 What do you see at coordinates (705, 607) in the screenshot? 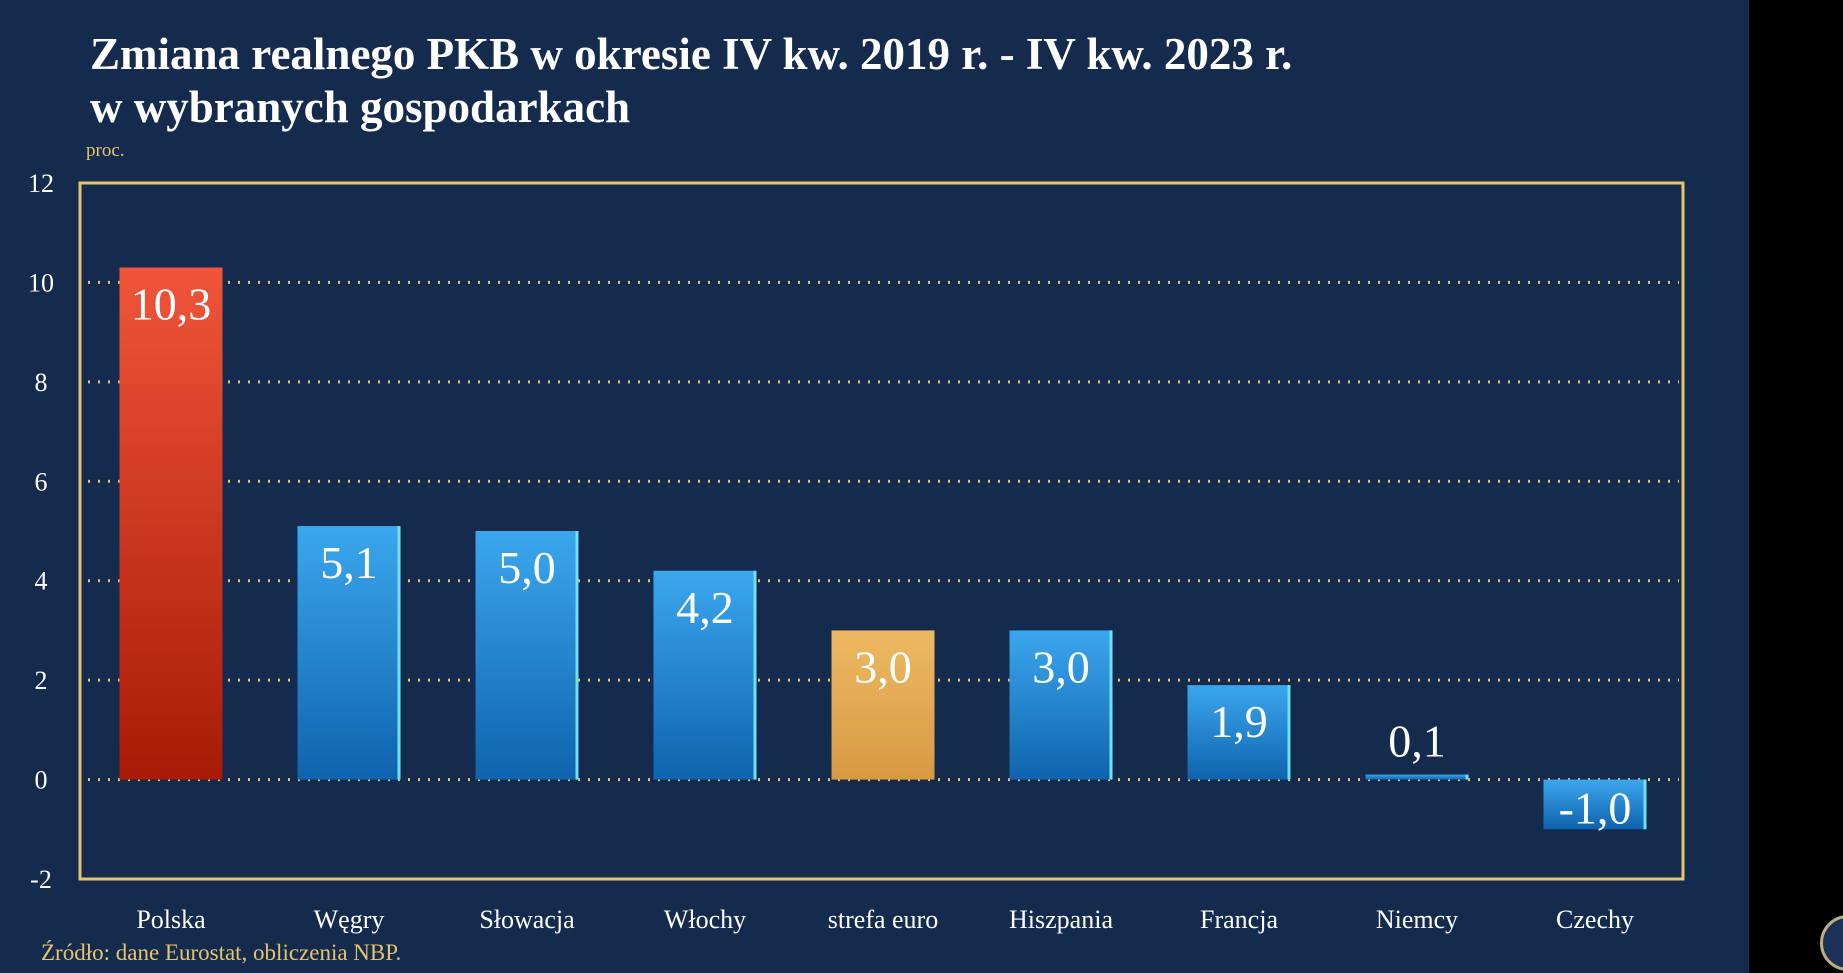
I see `data-label: 4,2` at bounding box center [705, 607].